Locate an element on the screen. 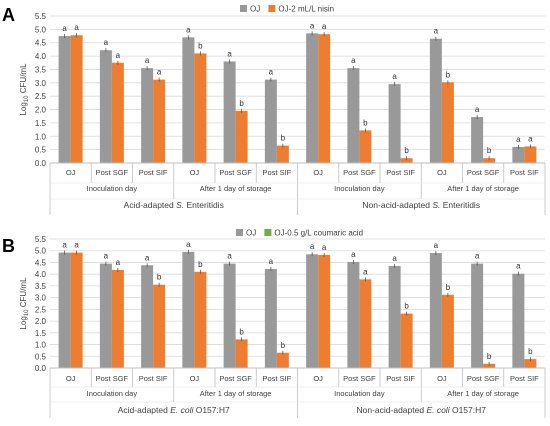 This screenshot has height=426, width=550. y-tick-label: 1.0 is located at coordinates (41, 345).